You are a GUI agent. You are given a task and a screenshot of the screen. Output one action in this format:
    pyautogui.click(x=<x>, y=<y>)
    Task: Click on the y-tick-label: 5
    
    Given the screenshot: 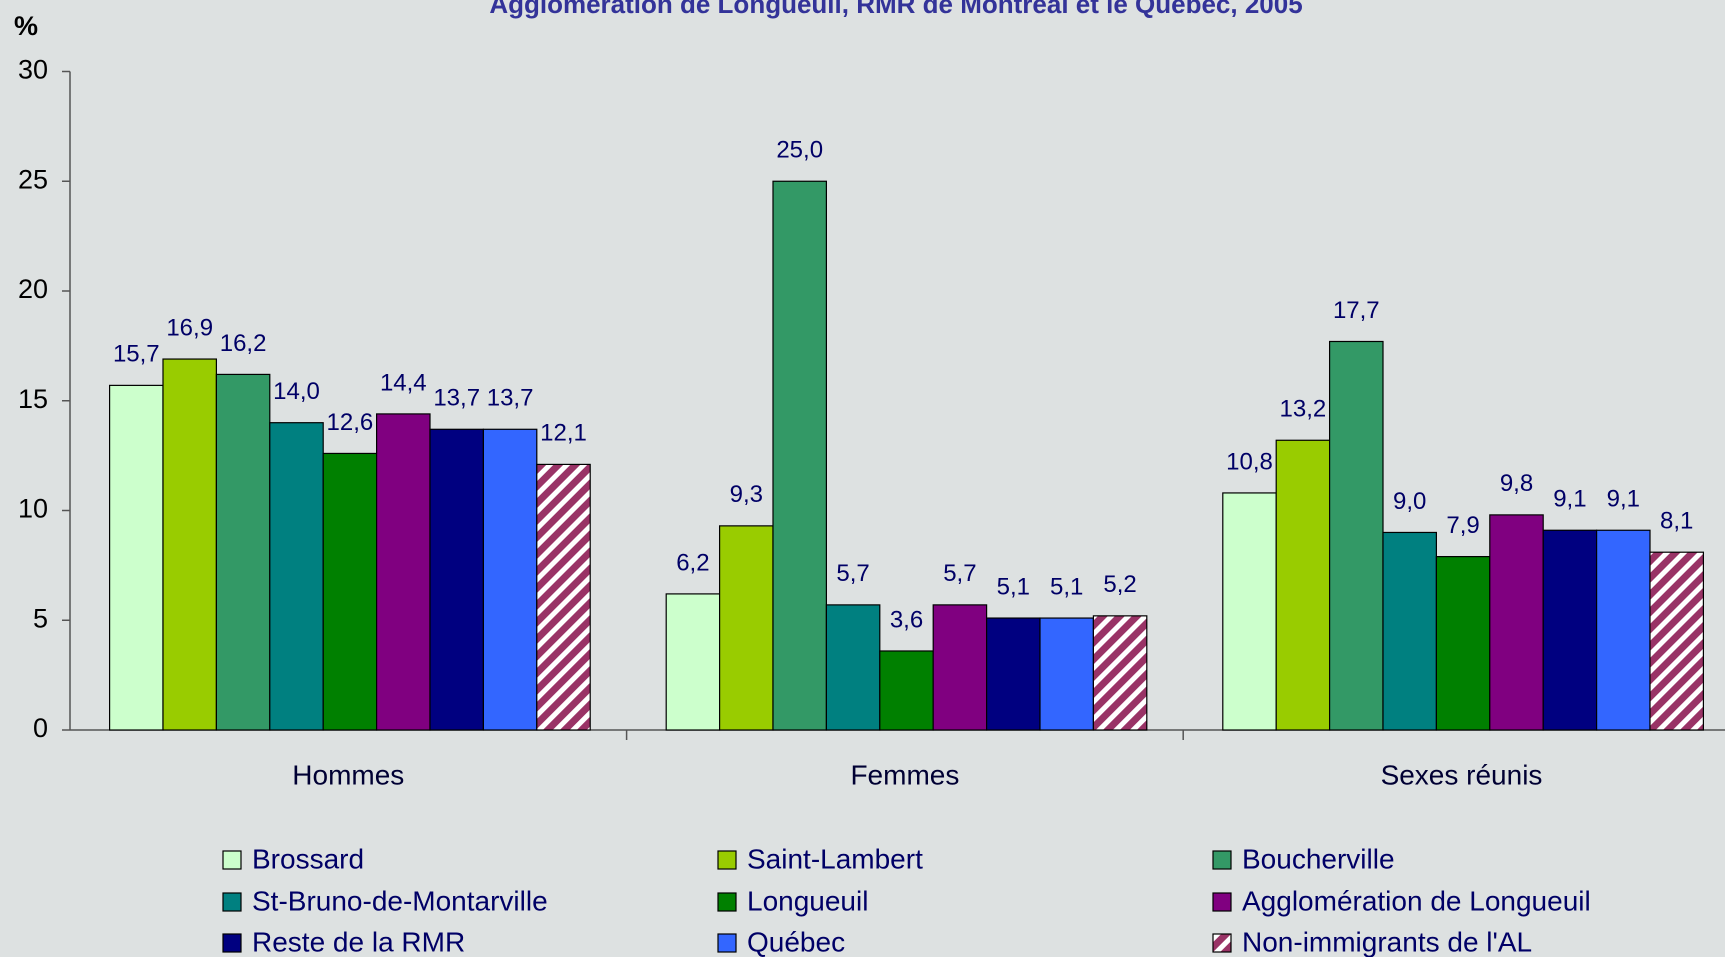 What is the action you would take?
    pyautogui.click(x=40, y=618)
    